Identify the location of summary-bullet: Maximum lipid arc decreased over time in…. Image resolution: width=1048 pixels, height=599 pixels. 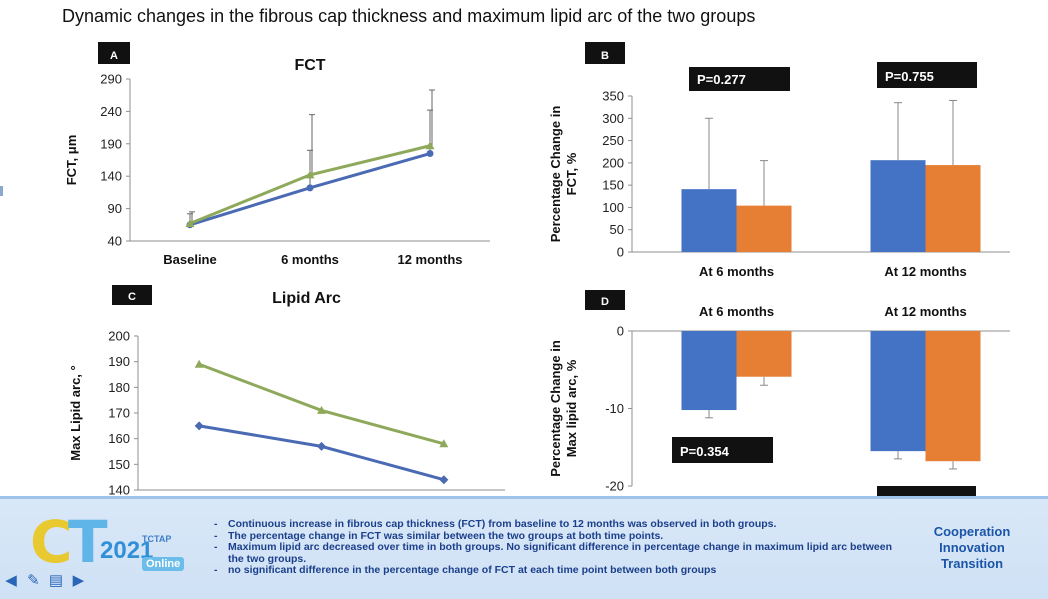
(559, 553).